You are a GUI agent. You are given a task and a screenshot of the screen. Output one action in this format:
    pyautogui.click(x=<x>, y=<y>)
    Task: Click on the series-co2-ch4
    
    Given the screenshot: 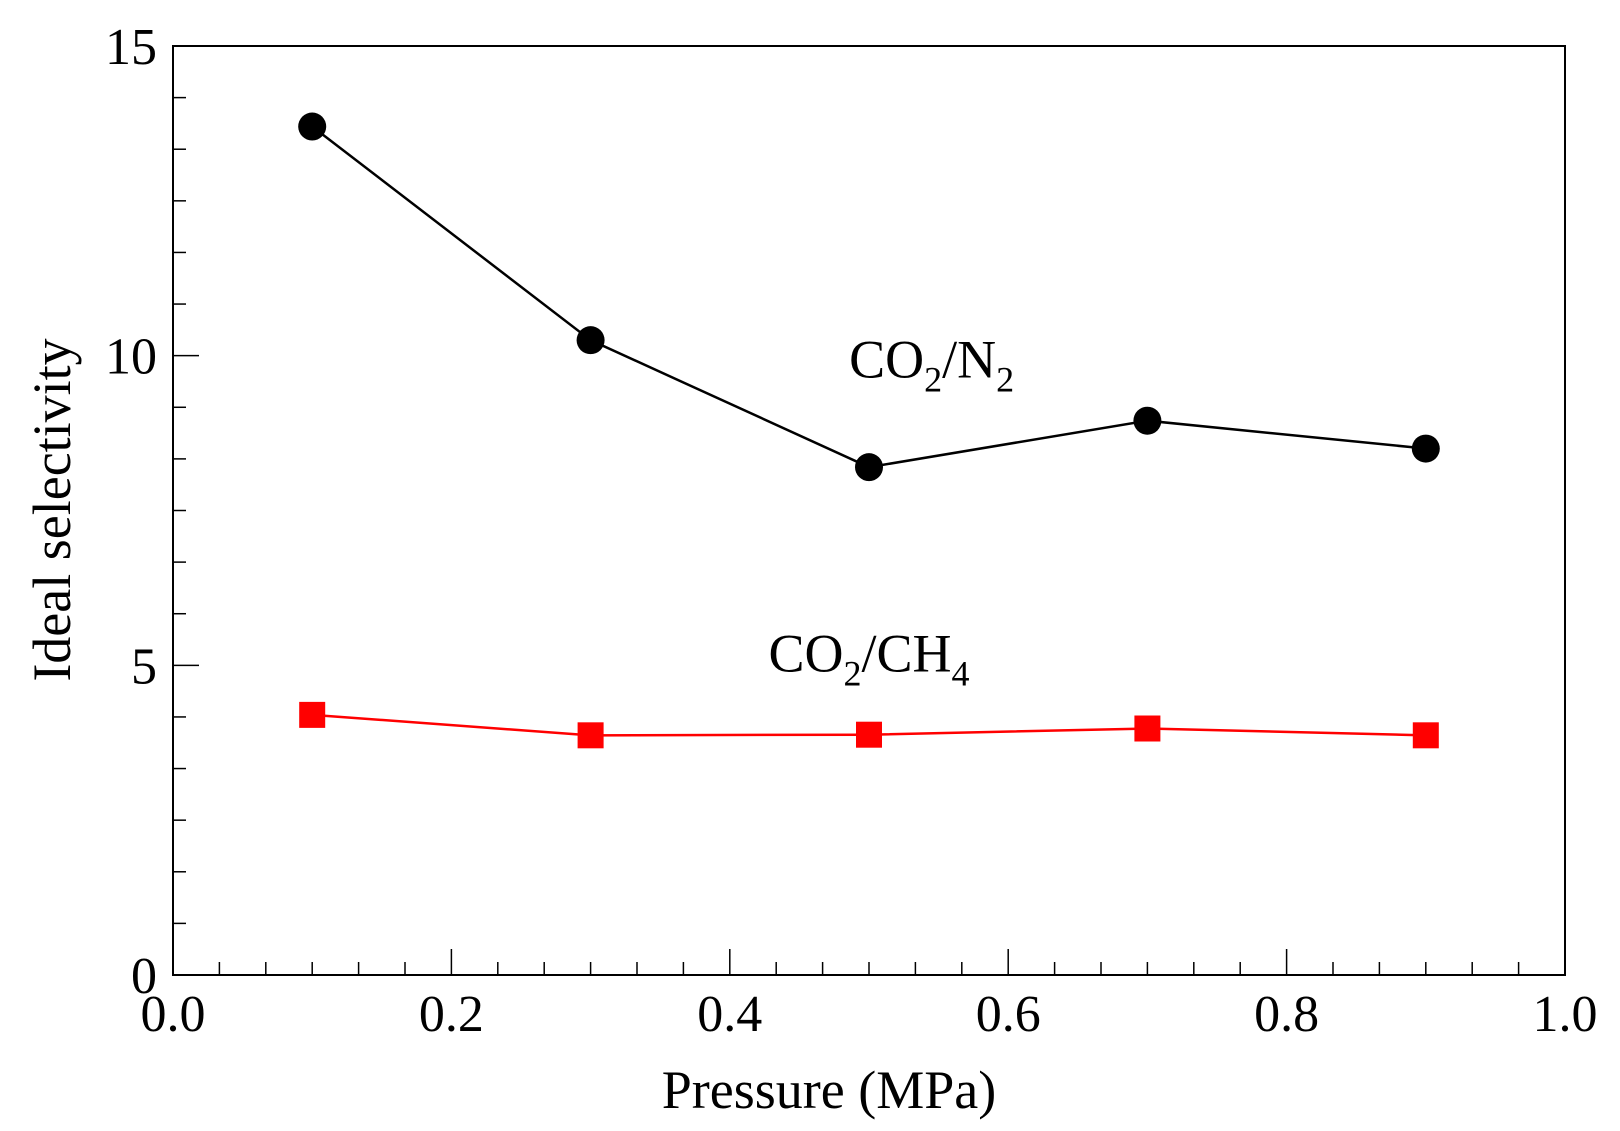 What is the action you would take?
    pyautogui.click(x=869, y=725)
    